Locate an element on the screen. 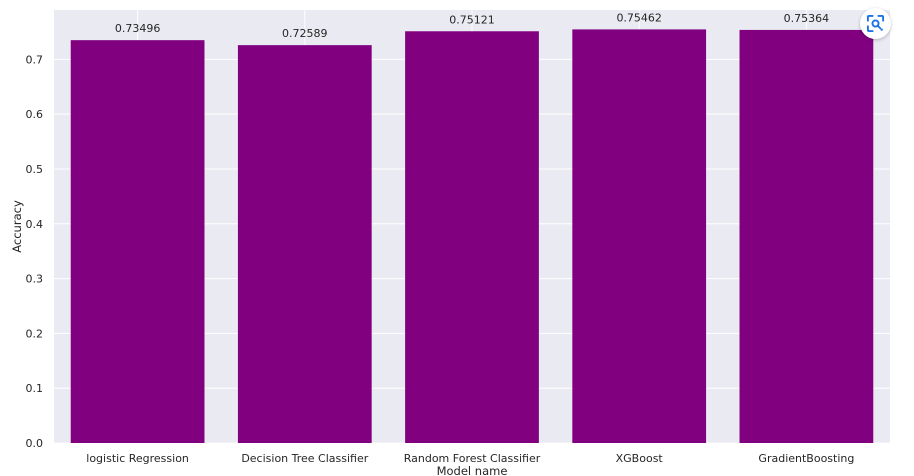 Image resolution: width=914 pixels, height=476 pixels. y-axis-title: Accuracy is located at coordinates (17, 226).